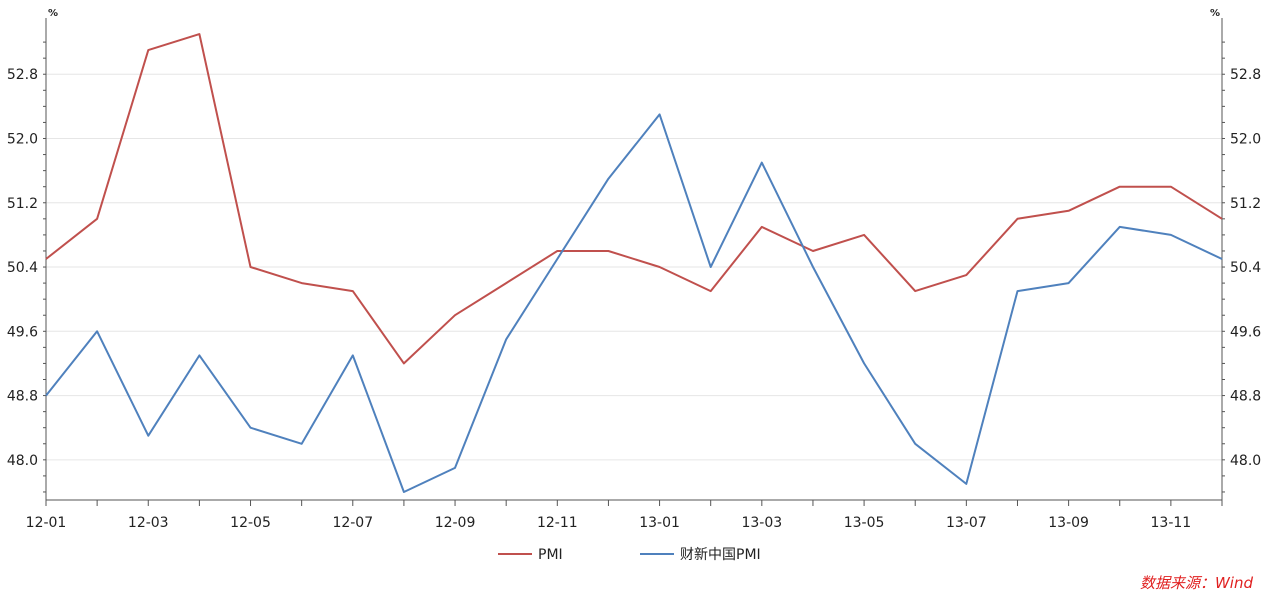 This screenshot has width=1280, height=594. What do you see at coordinates (557, 523) in the screenshot?
I see `x-tick-label: 12-11` at bounding box center [557, 523].